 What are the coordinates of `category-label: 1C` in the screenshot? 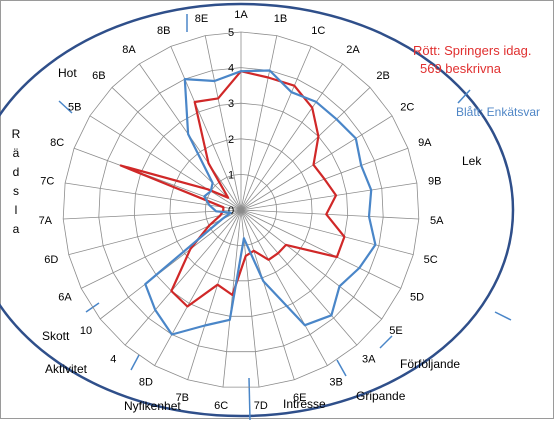 It's located at (318, 31).